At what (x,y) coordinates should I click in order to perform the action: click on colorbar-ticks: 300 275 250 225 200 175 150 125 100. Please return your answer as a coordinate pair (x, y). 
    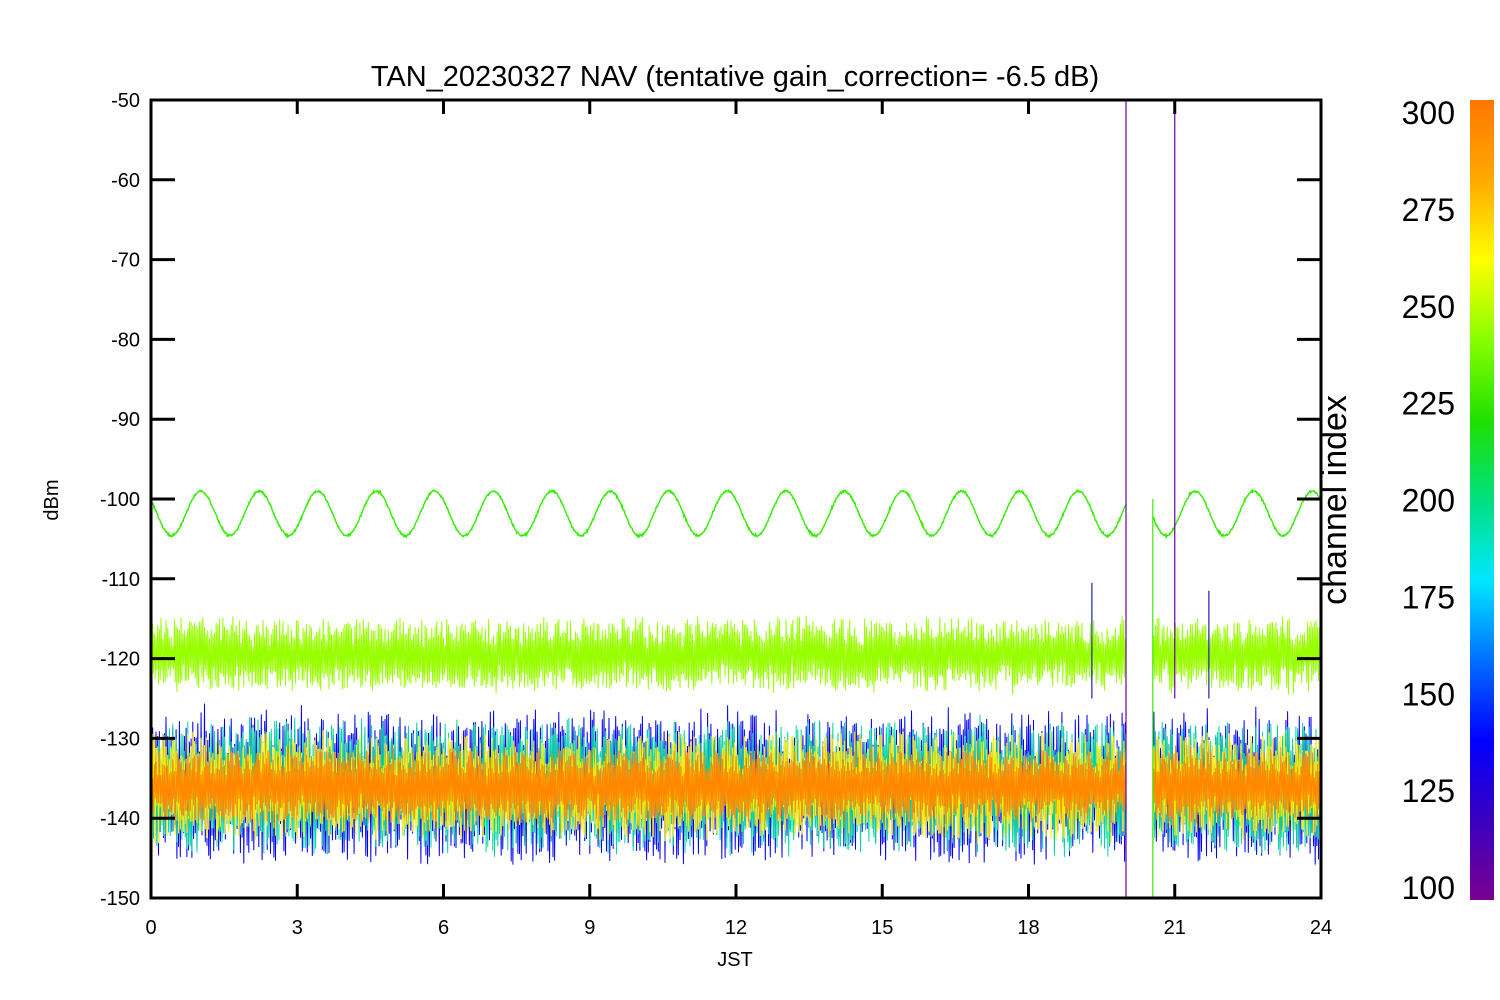
    Looking at the image, I should click on (1428, 500).